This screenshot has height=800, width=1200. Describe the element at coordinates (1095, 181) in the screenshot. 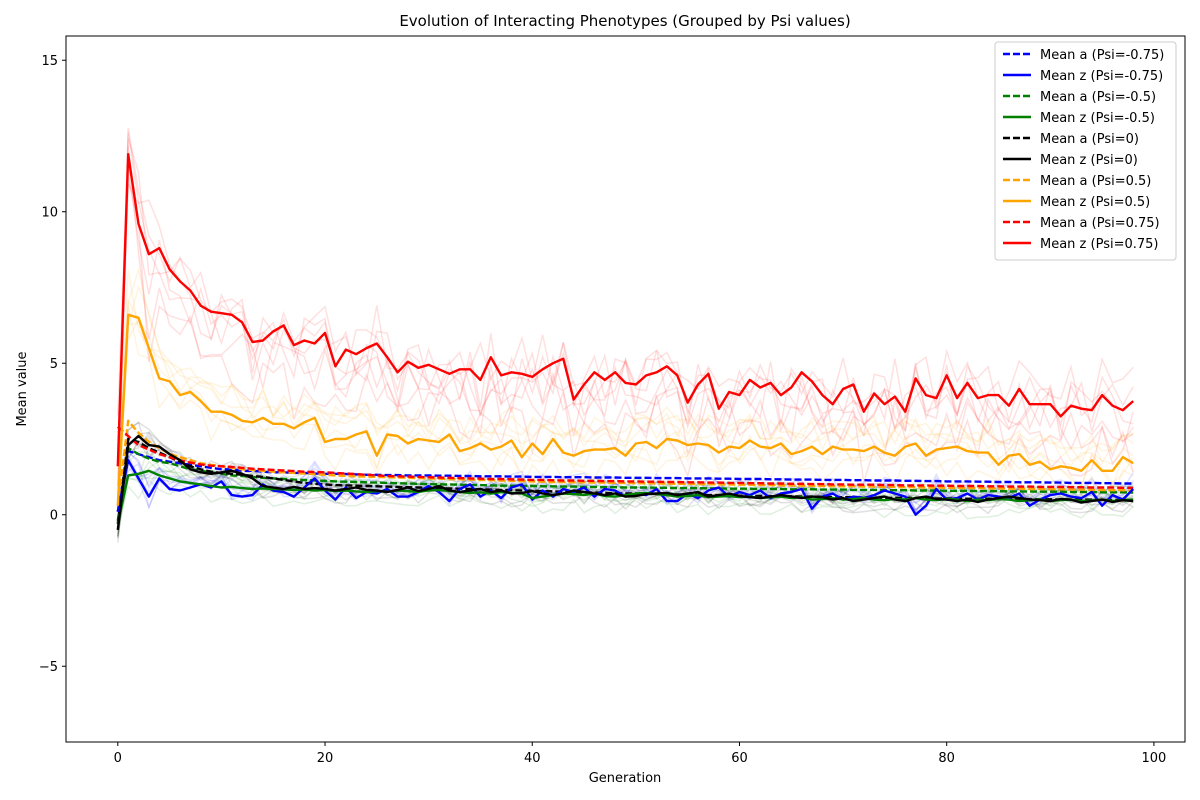

I see `legend-entry: Mean a (Psi=0.5)` at that location.